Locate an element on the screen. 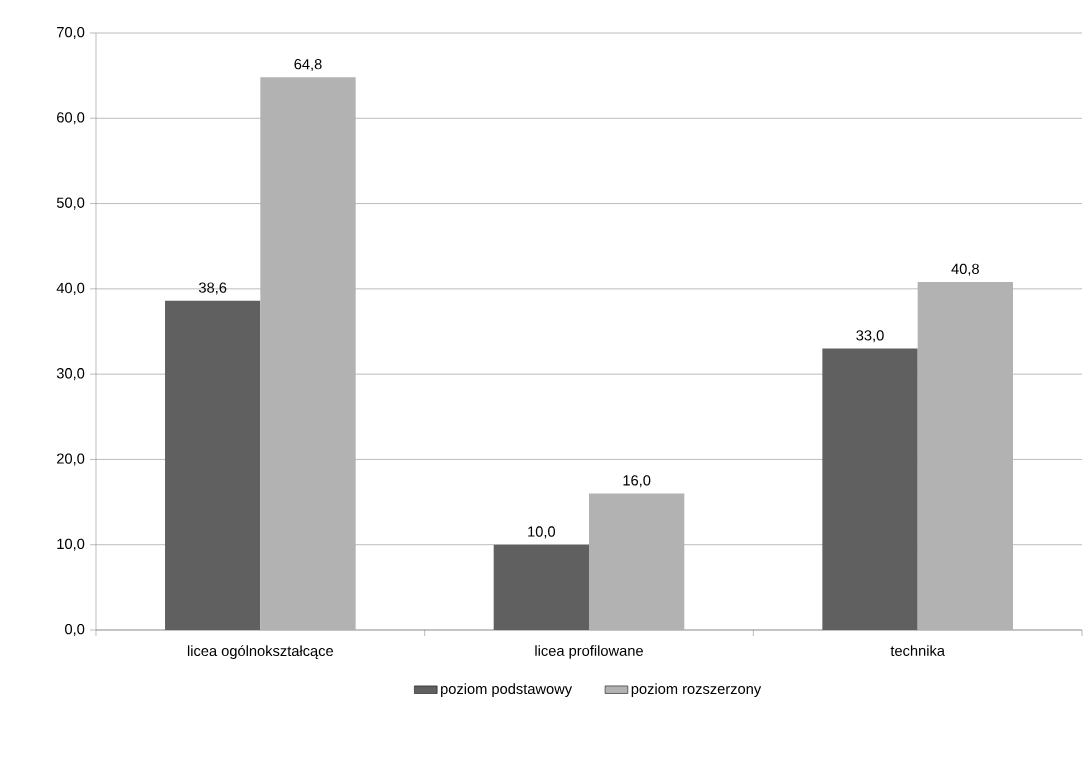  data-label: 38,6 is located at coordinates (212, 288).